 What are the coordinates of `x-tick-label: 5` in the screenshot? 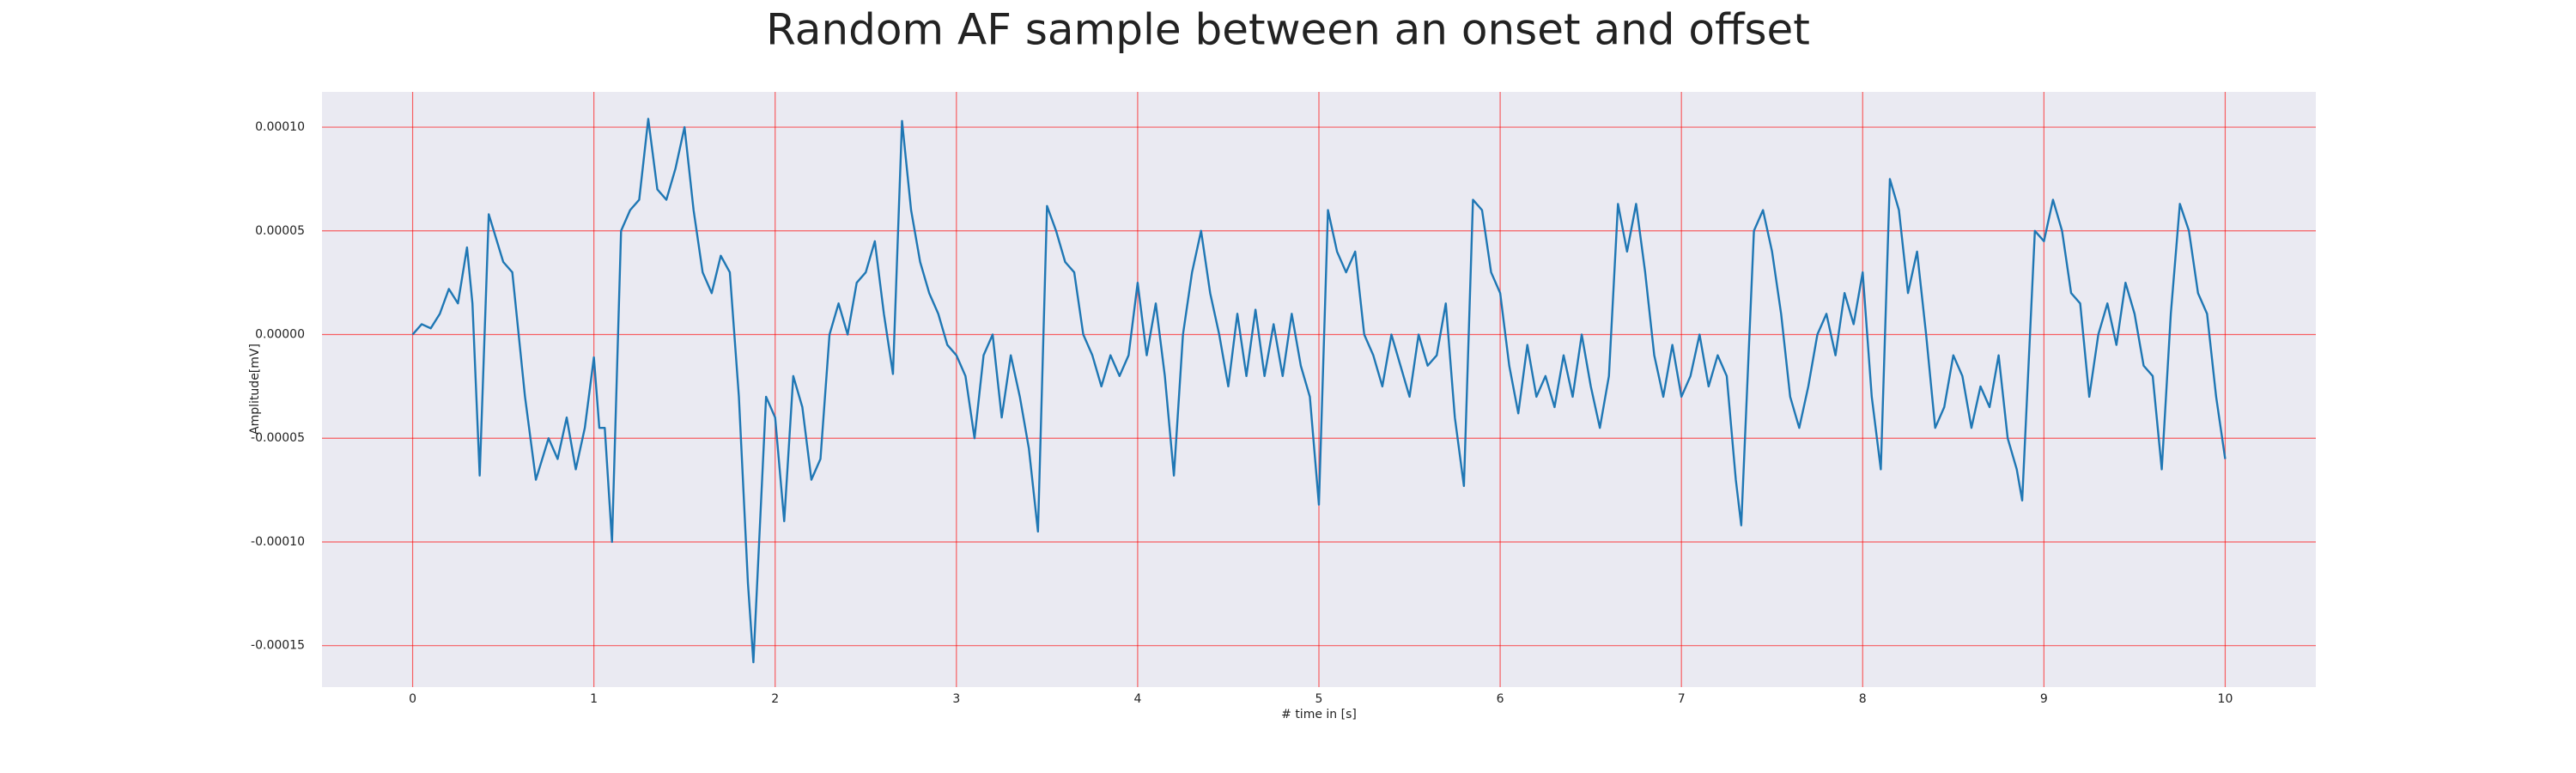 It's located at (1319, 699).